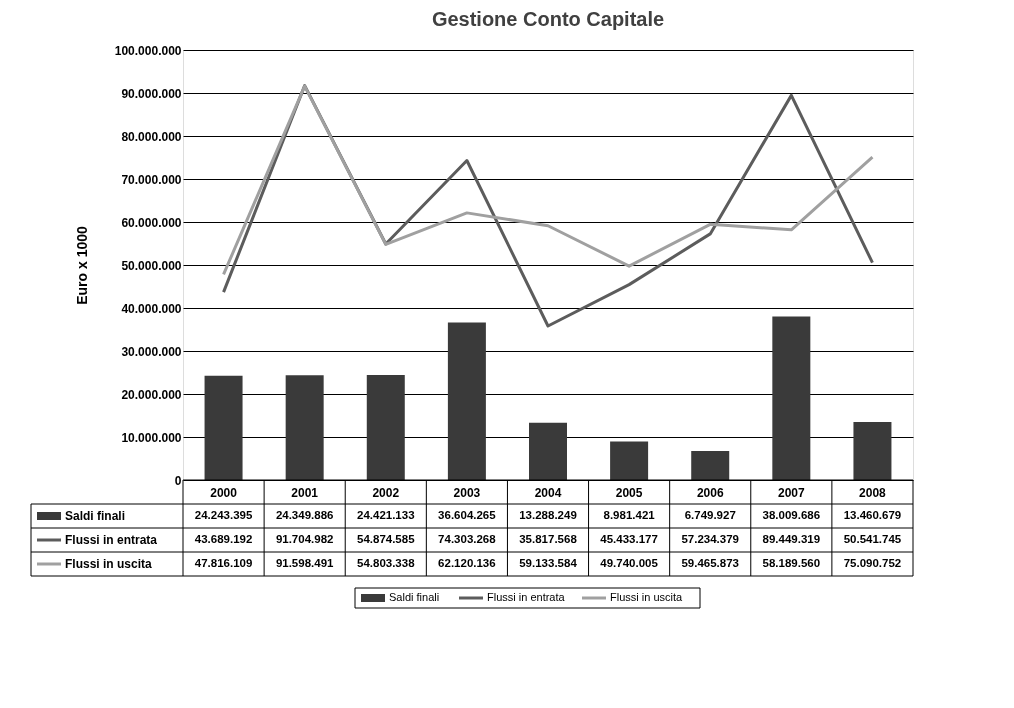 Image resolution: width=1014 pixels, height=708 pixels. Describe the element at coordinates (791, 492) in the screenshot. I see `x-tick-label: 2007` at that location.